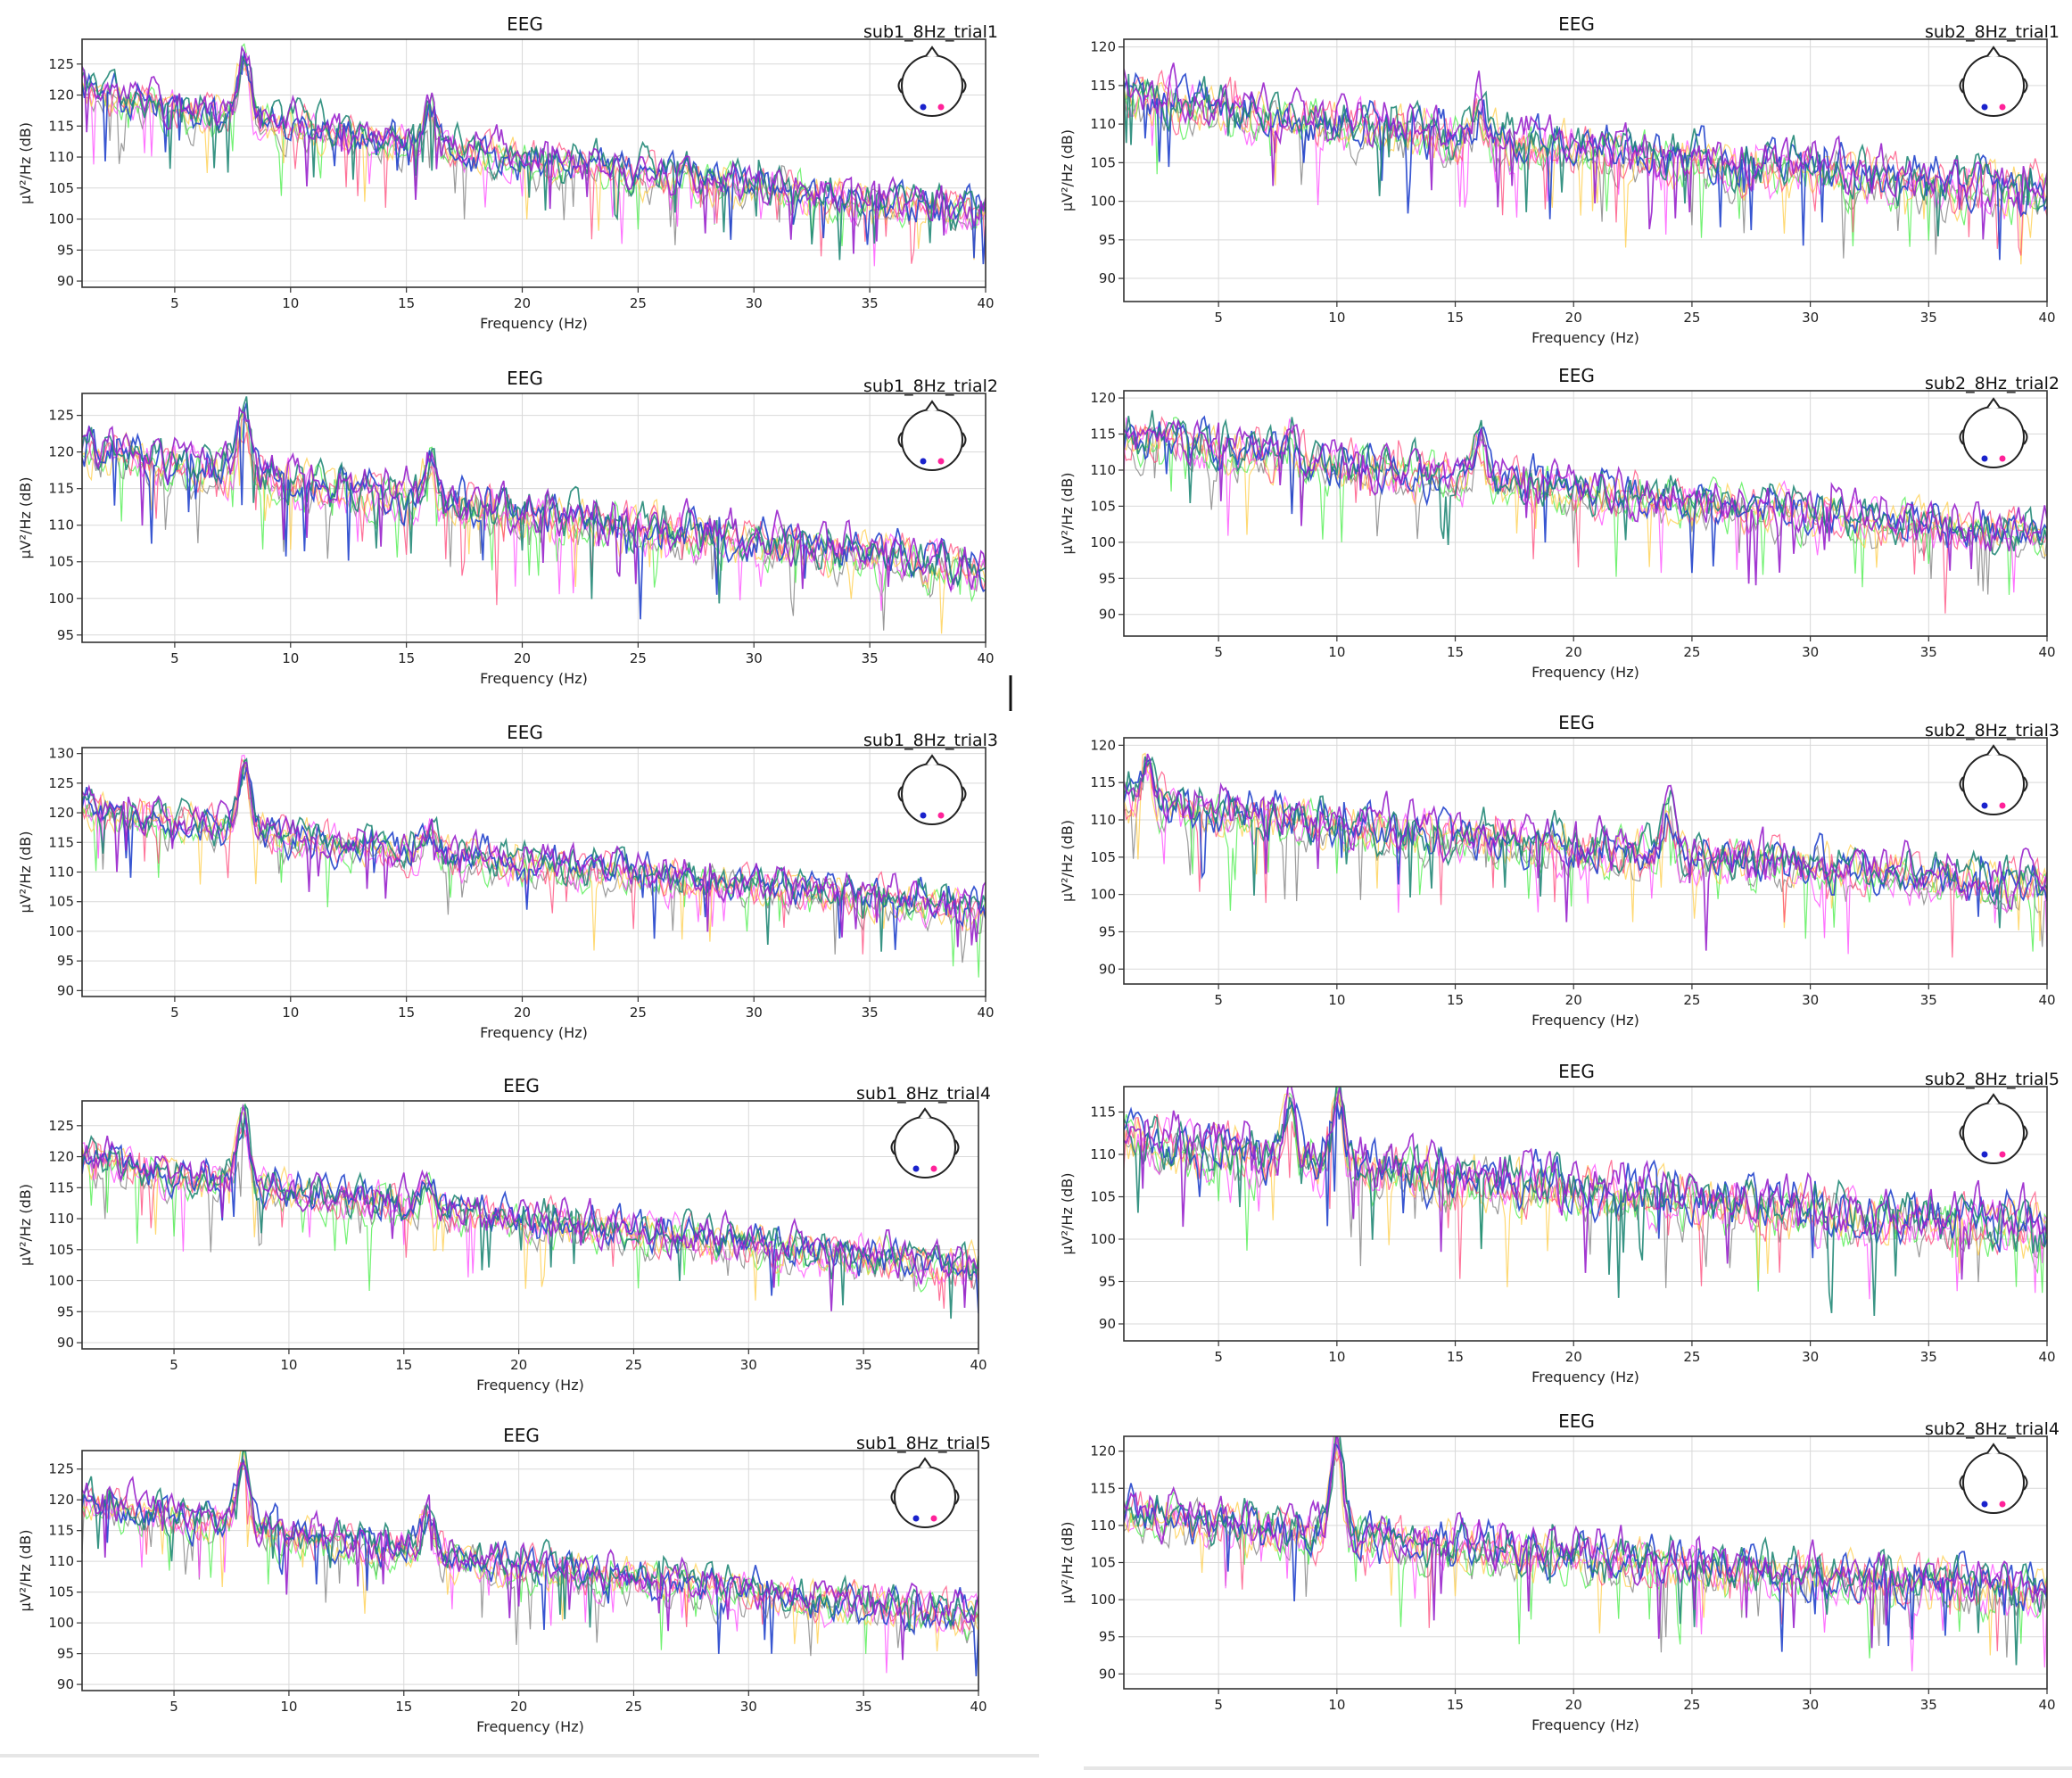  What do you see at coordinates (1993, 1079) in the screenshot?
I see `trial-label: sub2_8Hz_trial5` at bounding box center [1993, 1079].